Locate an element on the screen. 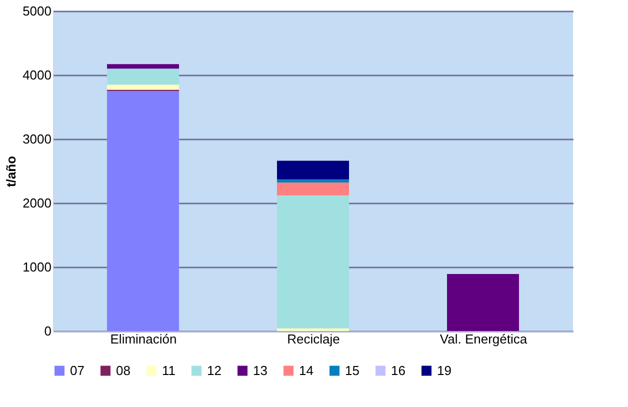  legend-label: 11 is located at coordinates (169, 370).